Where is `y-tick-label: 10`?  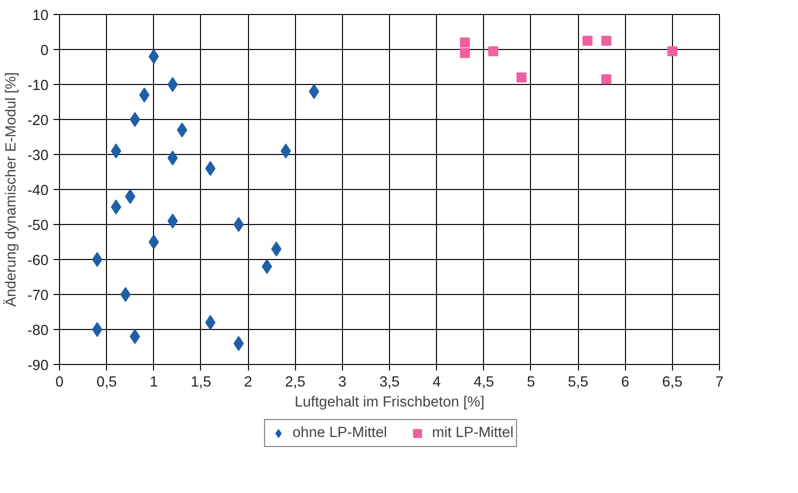
y-tick-label: 10 is located at coordinates (40, 16).